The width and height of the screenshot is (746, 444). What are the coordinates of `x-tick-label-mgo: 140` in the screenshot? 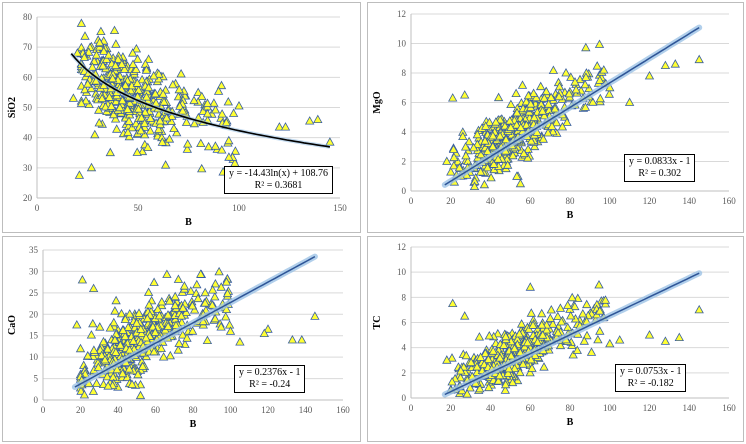 It's located at (690, 201).